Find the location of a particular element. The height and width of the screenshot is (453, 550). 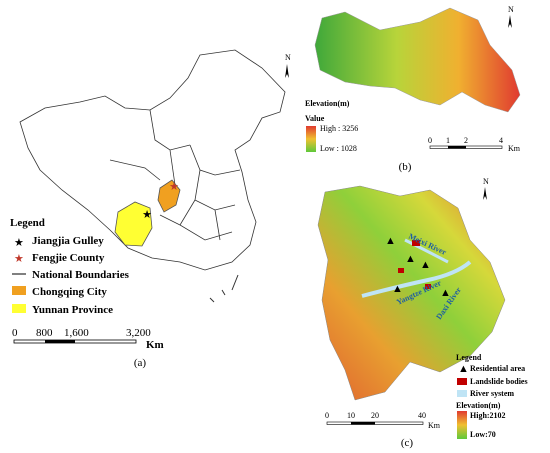

scale-label: 2 is located at coordinates (466, 140).